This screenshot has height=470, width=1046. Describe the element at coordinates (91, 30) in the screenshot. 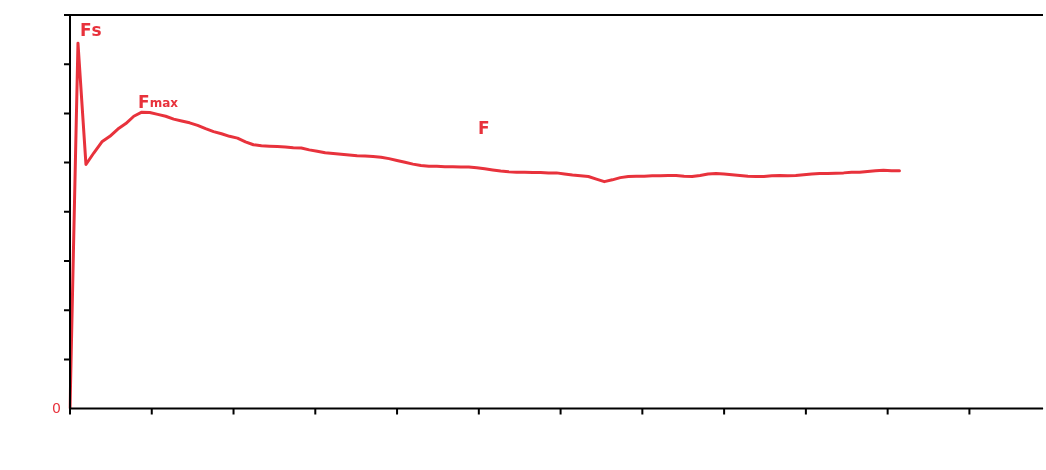

I see `text: Fs` at that location.